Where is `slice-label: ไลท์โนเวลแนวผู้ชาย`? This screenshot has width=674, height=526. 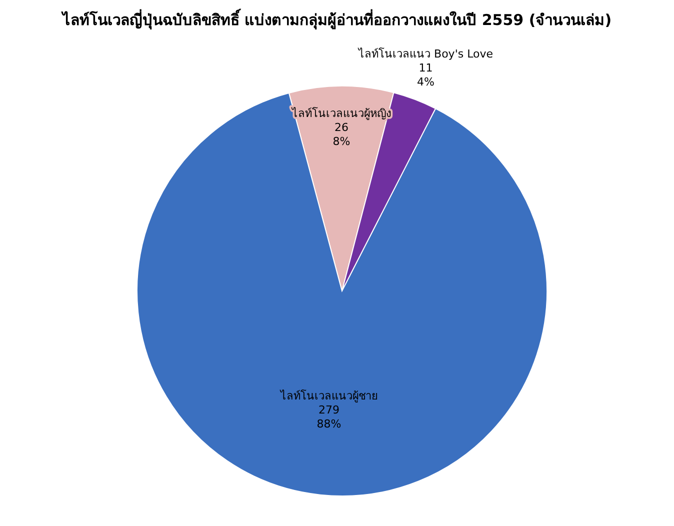
slice-label: ไลท์โนเวลแนวผู้ชาย is located at coordinates (328, 395).